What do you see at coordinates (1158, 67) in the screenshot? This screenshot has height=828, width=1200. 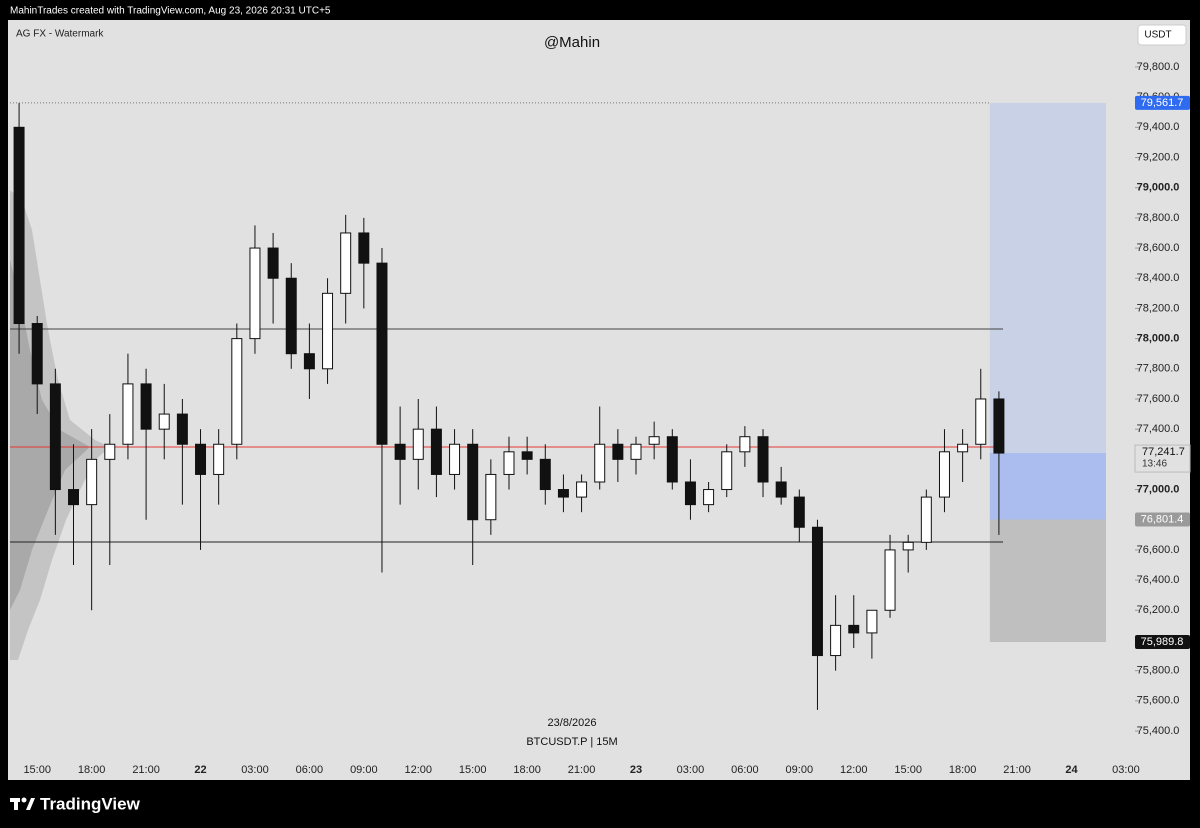 I see `y-tick-label: 79,800.0` at bounding box center [1158, 67].